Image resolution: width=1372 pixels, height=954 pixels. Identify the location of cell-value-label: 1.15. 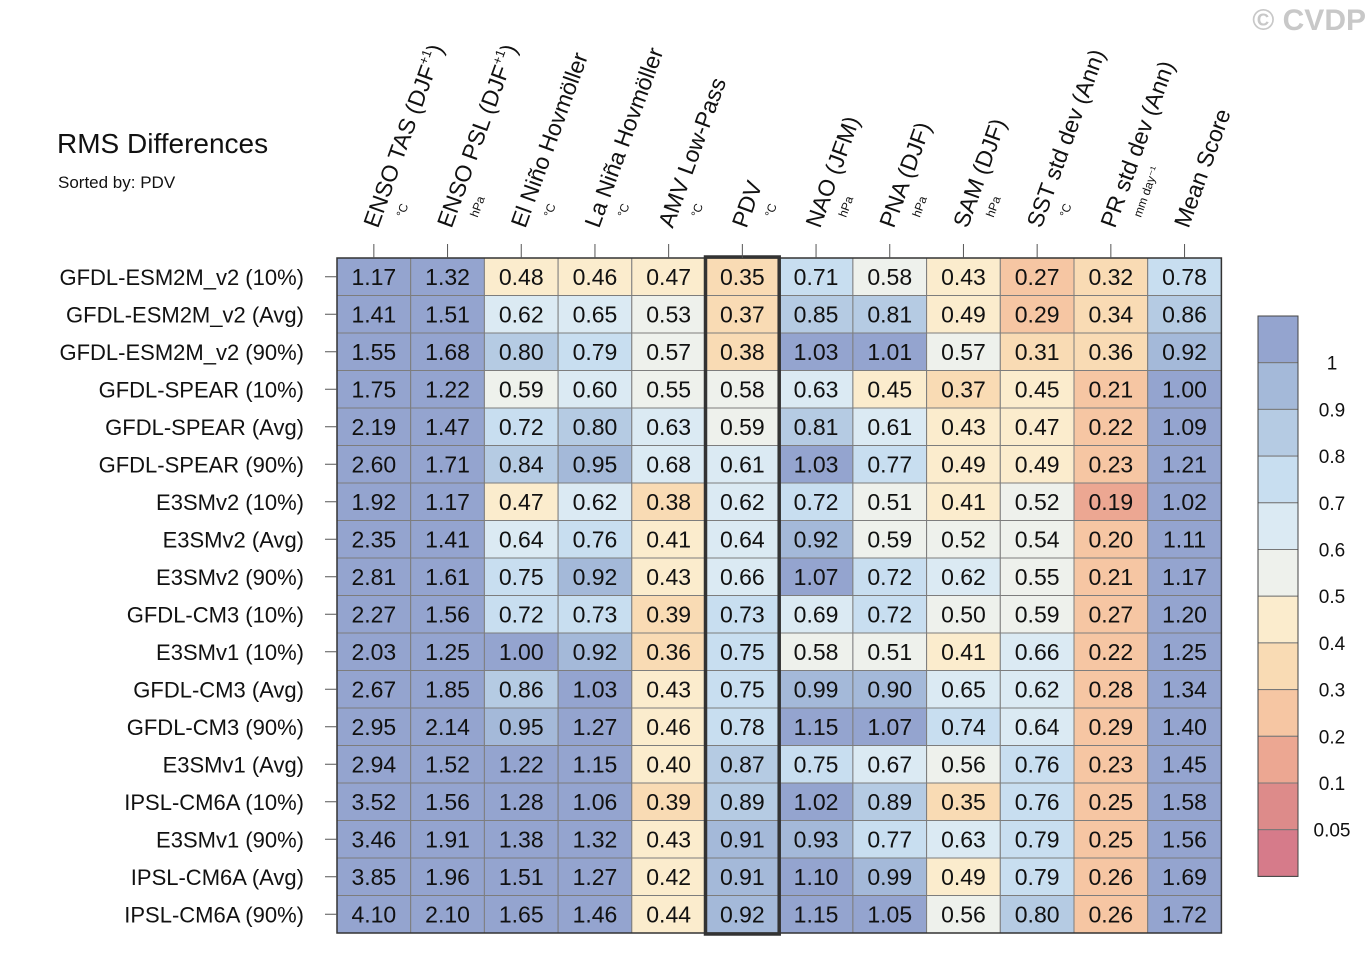
(816, 727).